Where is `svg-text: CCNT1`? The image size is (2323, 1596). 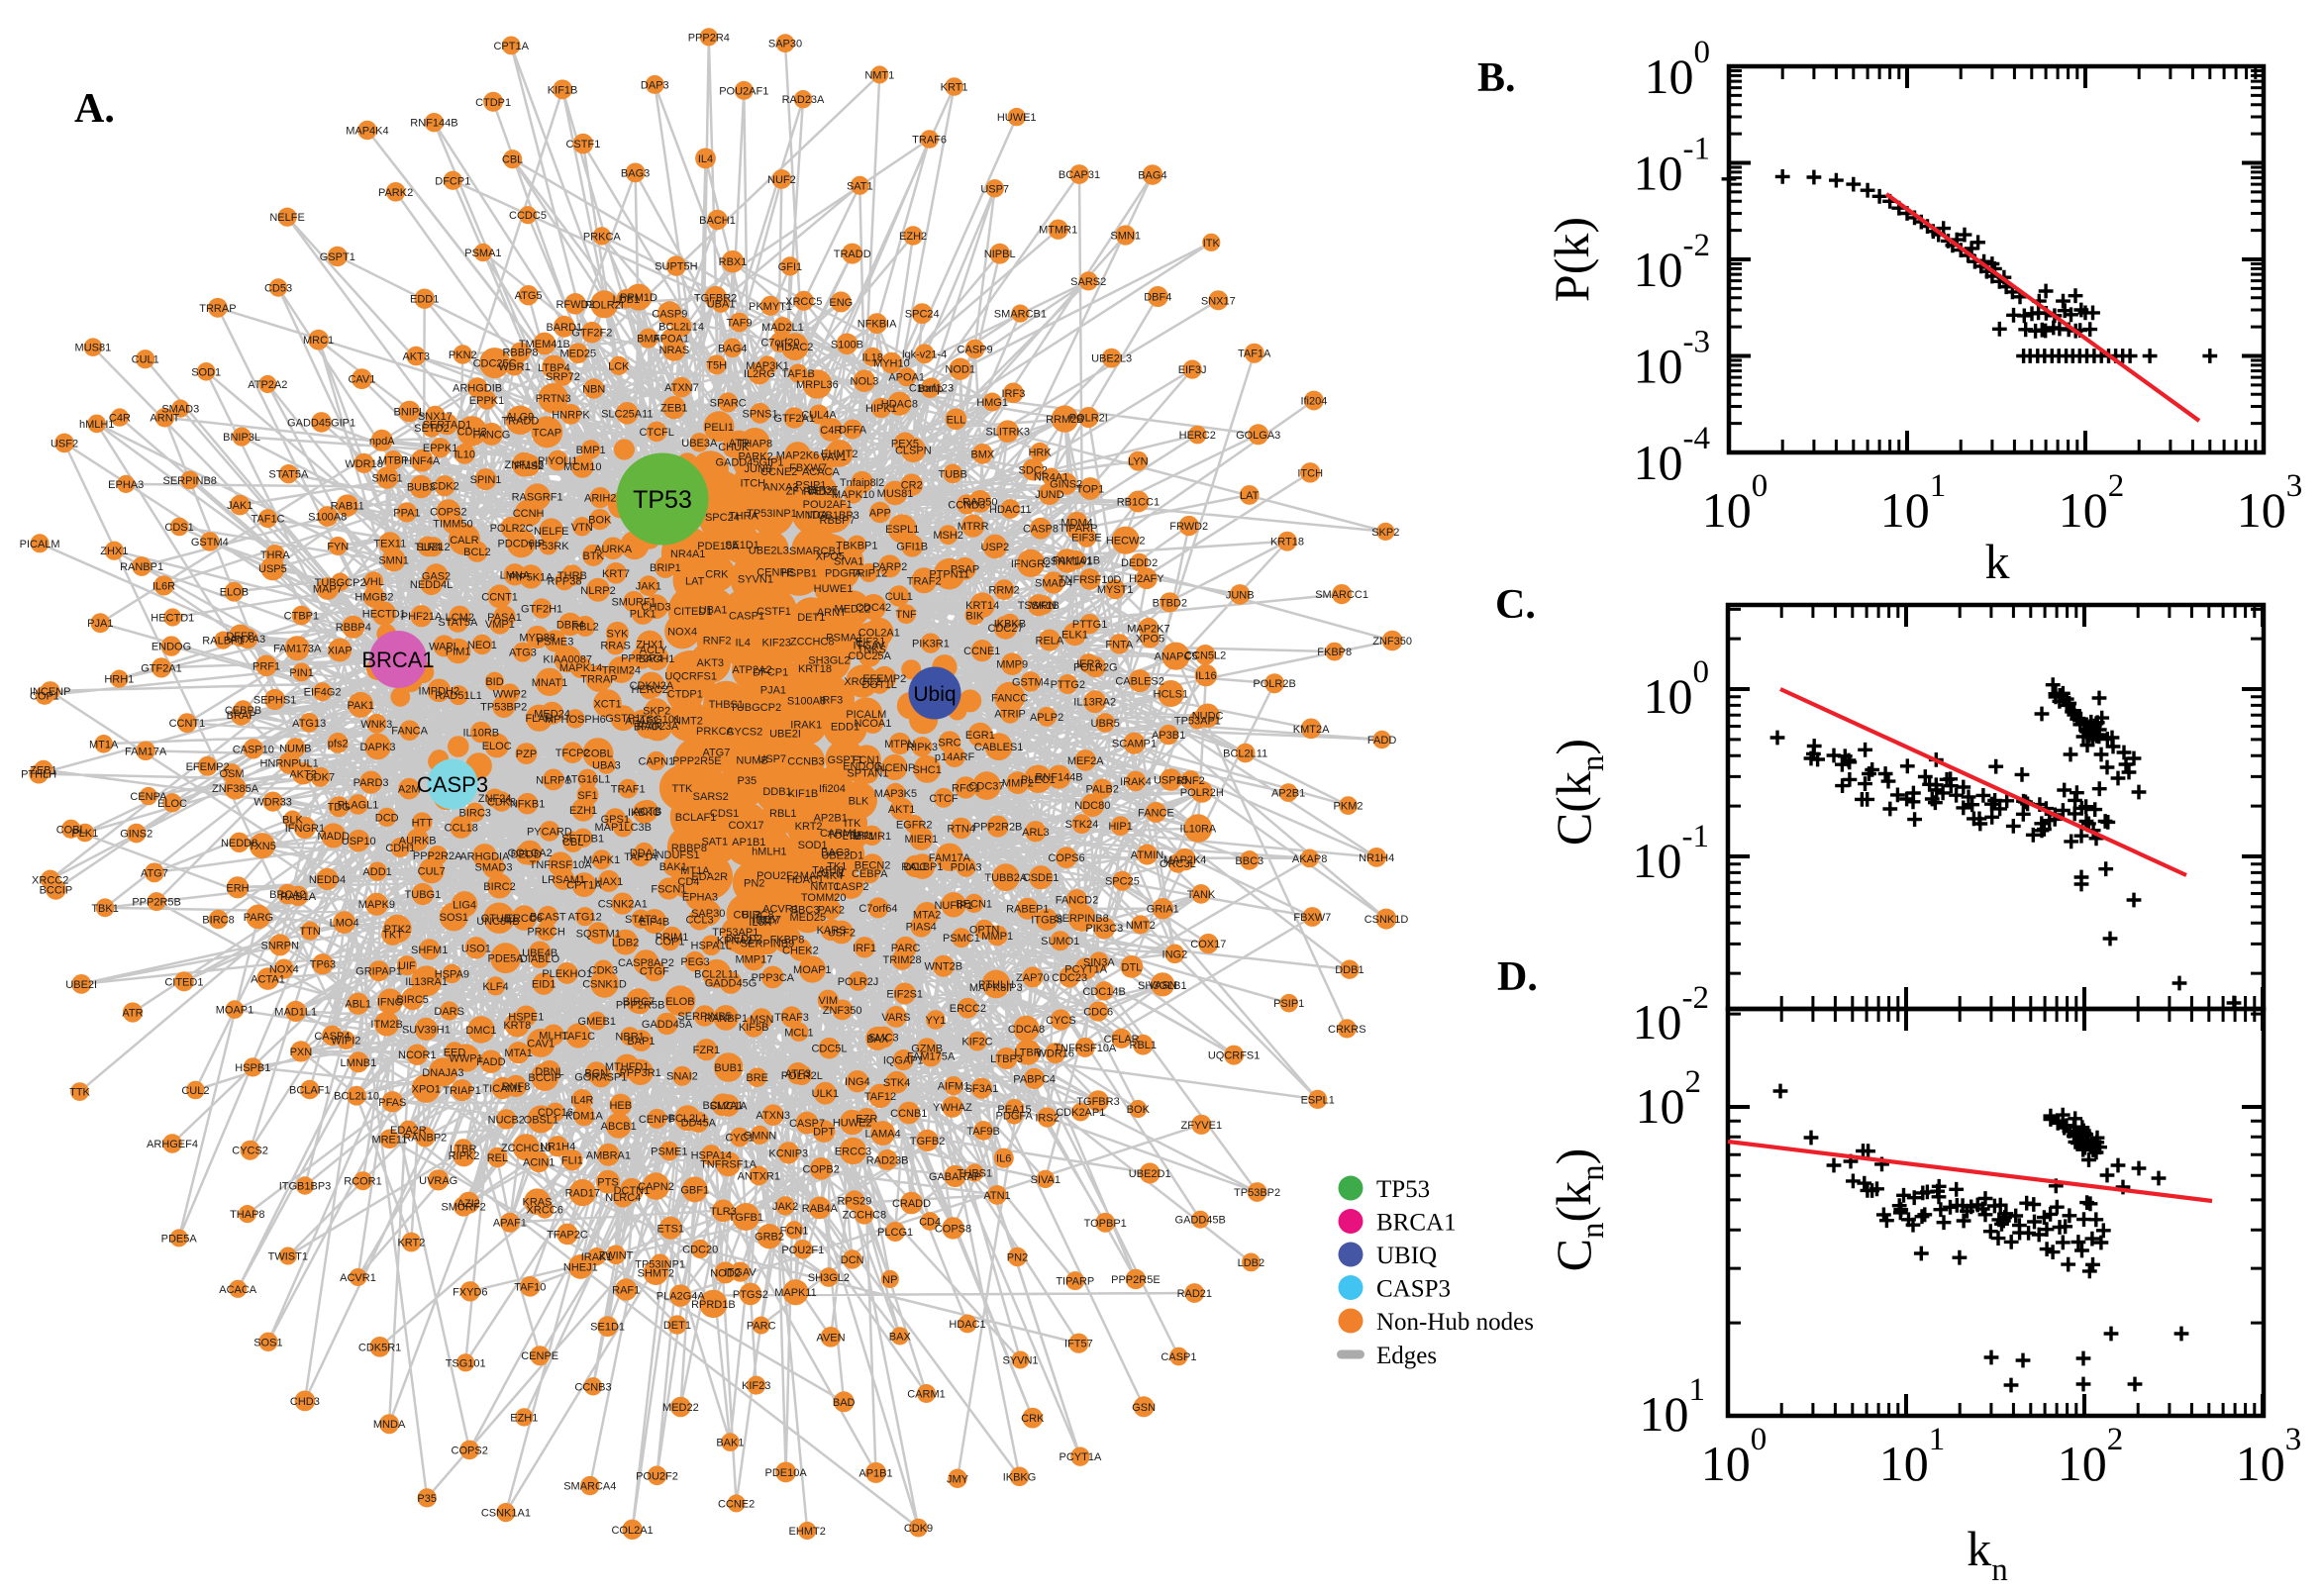 svg-text: CCNT1 is located at coordinates (188, 724).